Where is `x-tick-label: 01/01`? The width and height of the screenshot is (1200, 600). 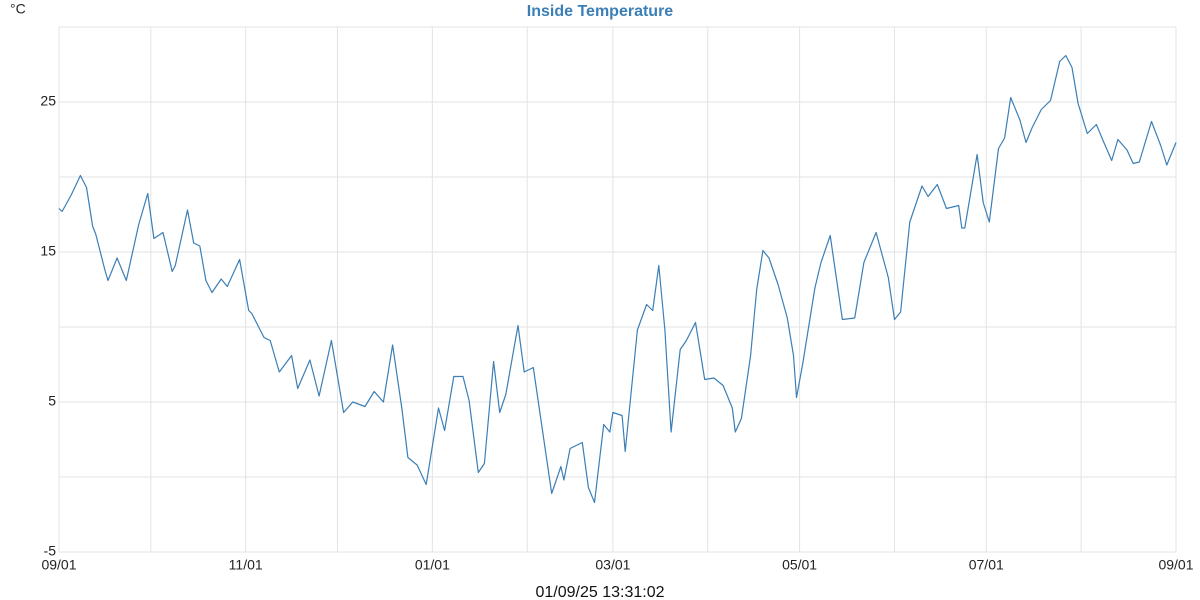 x-tick-label: 01/01 is located at coordinates (432, 565).